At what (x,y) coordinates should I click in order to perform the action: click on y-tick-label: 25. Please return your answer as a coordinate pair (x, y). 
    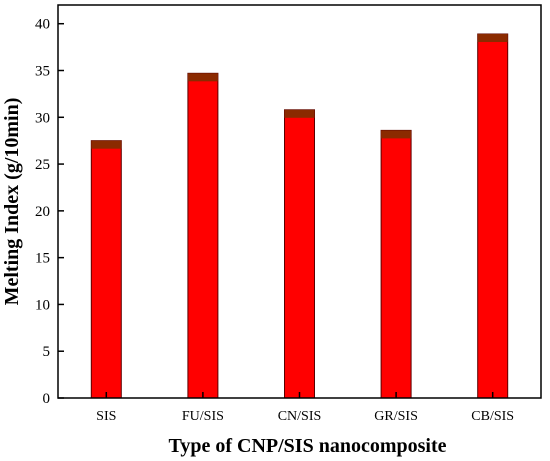
    Looking at the image, I should click on (42, 165).